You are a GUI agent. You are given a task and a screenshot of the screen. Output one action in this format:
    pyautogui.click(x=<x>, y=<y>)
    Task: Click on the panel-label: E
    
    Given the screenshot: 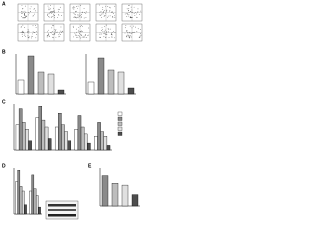 What is the action you would take?
    pyautogui.click(x=90, y=166)
    